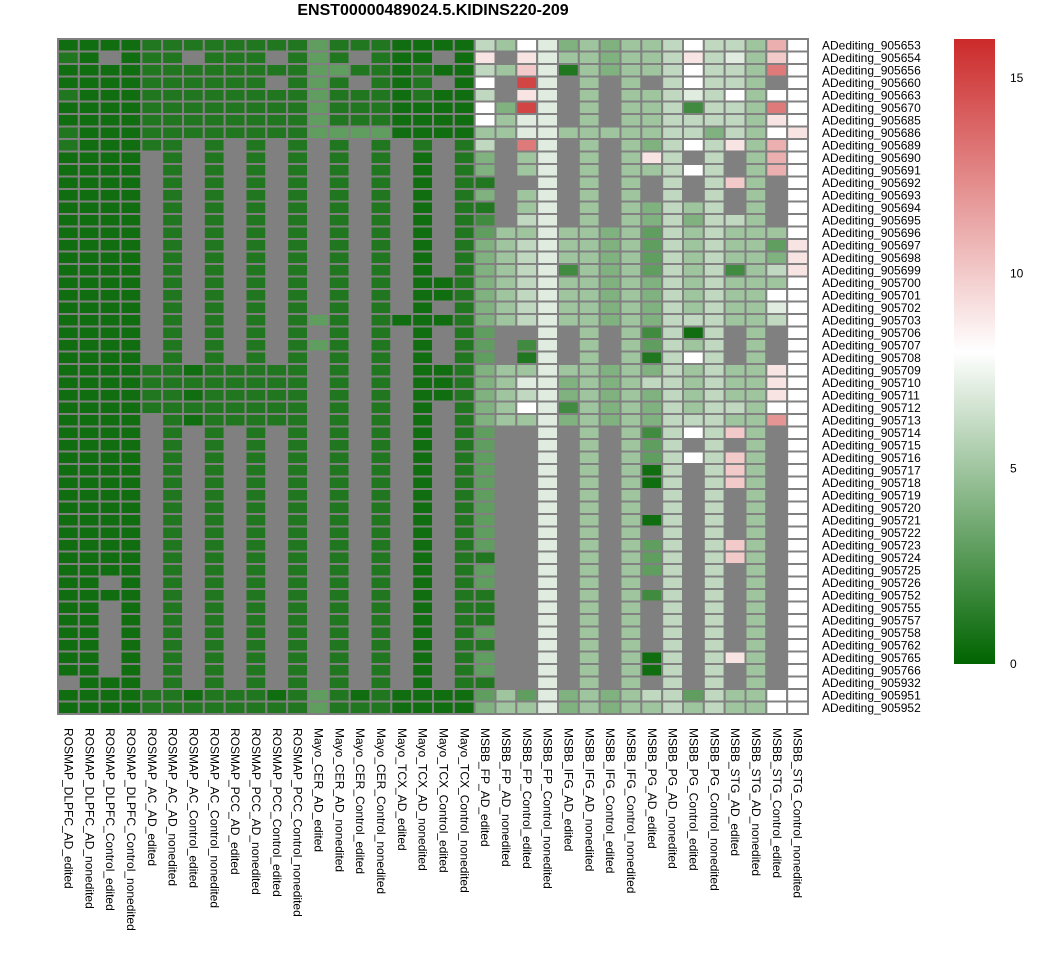  Describe the element at coordinates (381, 811) in the screenshot. I see `column-label: Mayo_CER_Control_nonedited` at that location.